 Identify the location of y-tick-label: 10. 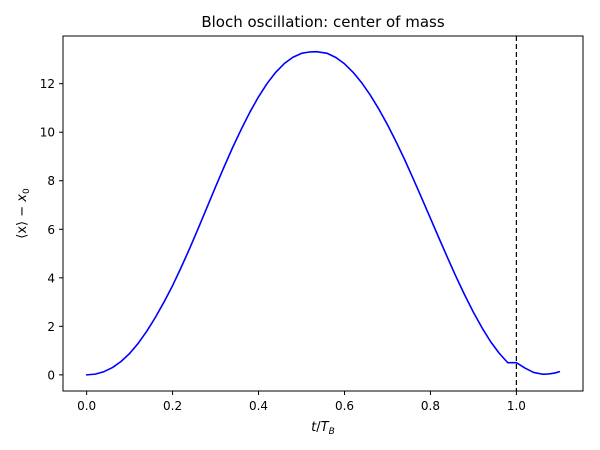
(47, 133).